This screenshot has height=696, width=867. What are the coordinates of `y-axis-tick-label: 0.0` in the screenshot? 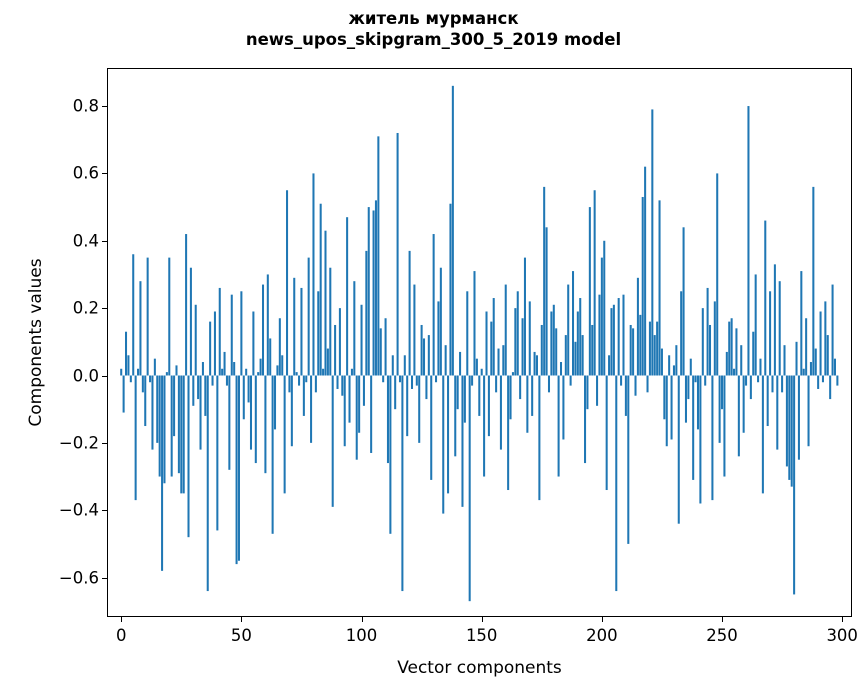 It's located at (85, 375).